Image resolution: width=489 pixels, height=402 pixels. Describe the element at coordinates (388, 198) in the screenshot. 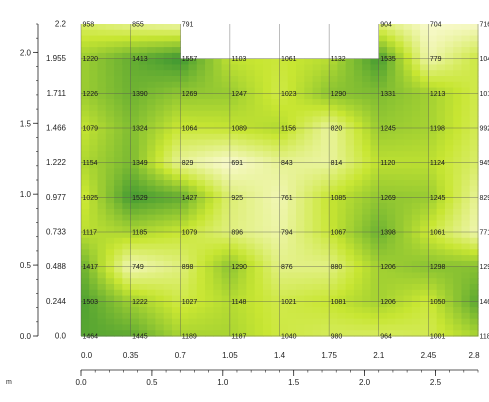

I see `cell-value-label: 1269` at that location.